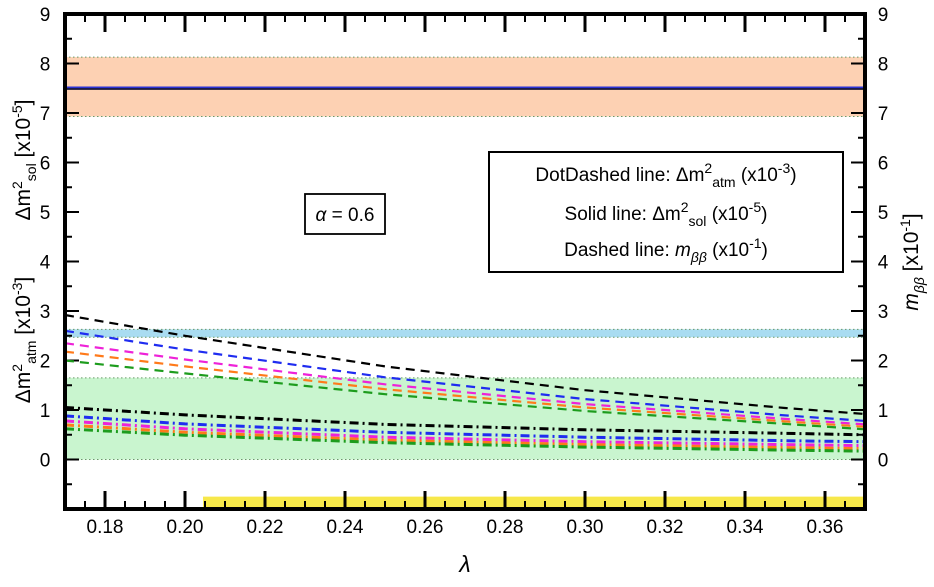 The width and height of the screenshot is (934, 587). I want to click on y-tick-label-right: 4, so click(883, 263).